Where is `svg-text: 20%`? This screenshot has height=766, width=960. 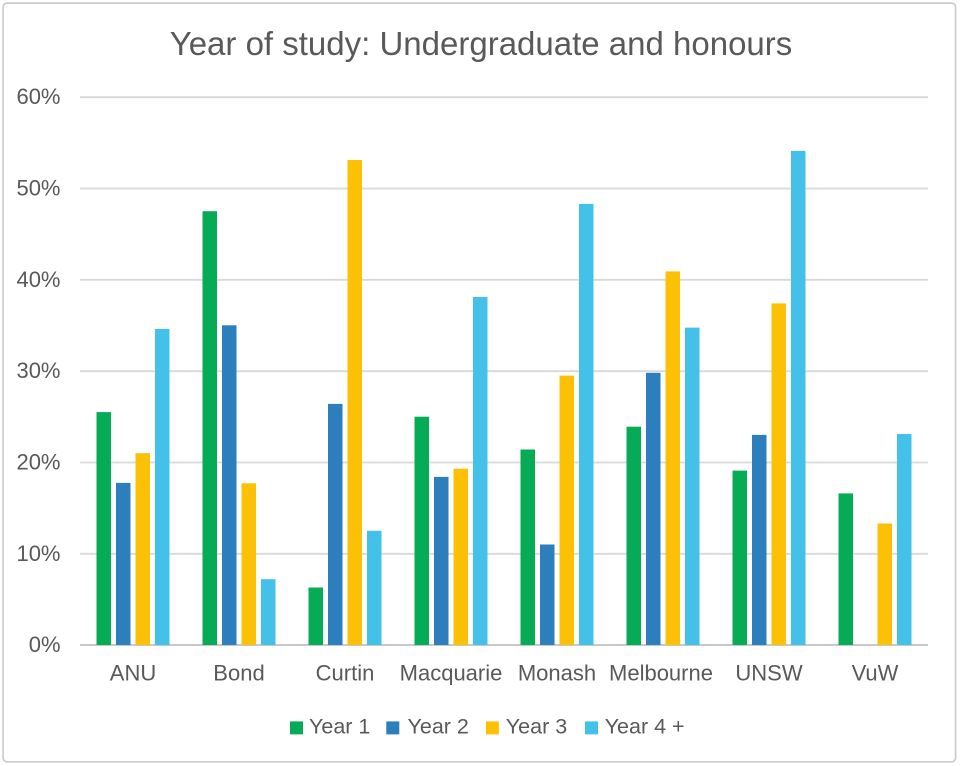 svg-text: 20% is located at coordinates (38, 462).